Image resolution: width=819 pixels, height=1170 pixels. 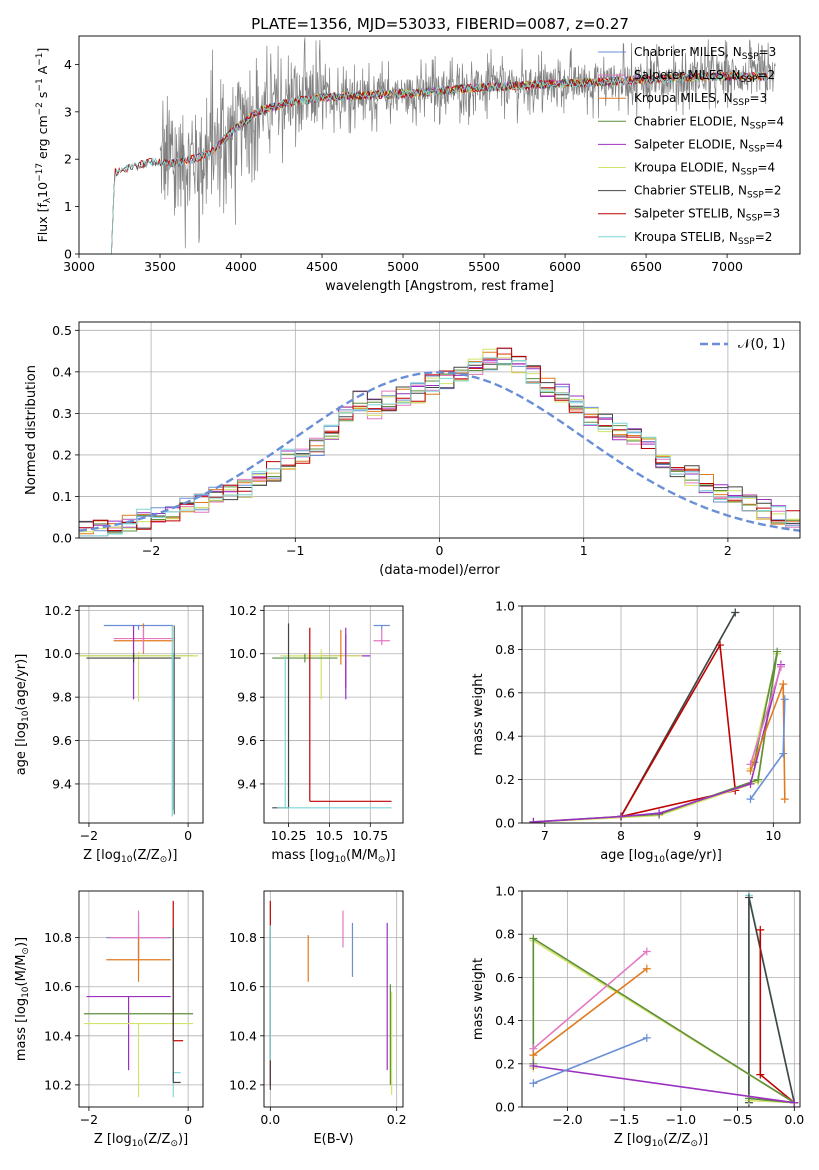 What do you see at coordinates (289, 835) in the screenshot?
I see `x-tick-label: 10.25` at bounding box center [289, 835].